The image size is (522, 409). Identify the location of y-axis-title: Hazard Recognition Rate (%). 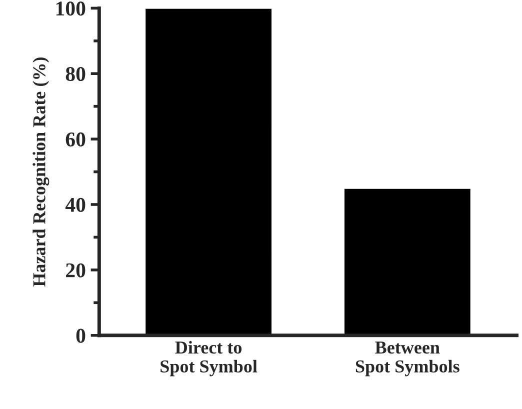
(41, 172).